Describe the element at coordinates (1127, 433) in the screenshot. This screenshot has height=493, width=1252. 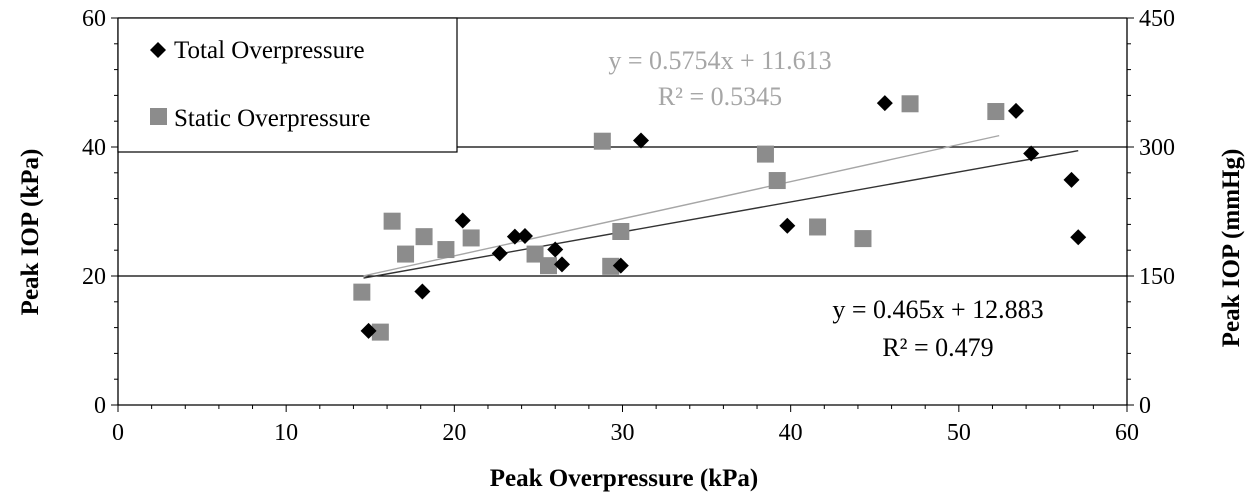
I see `x-tick-label: 60` at that location.